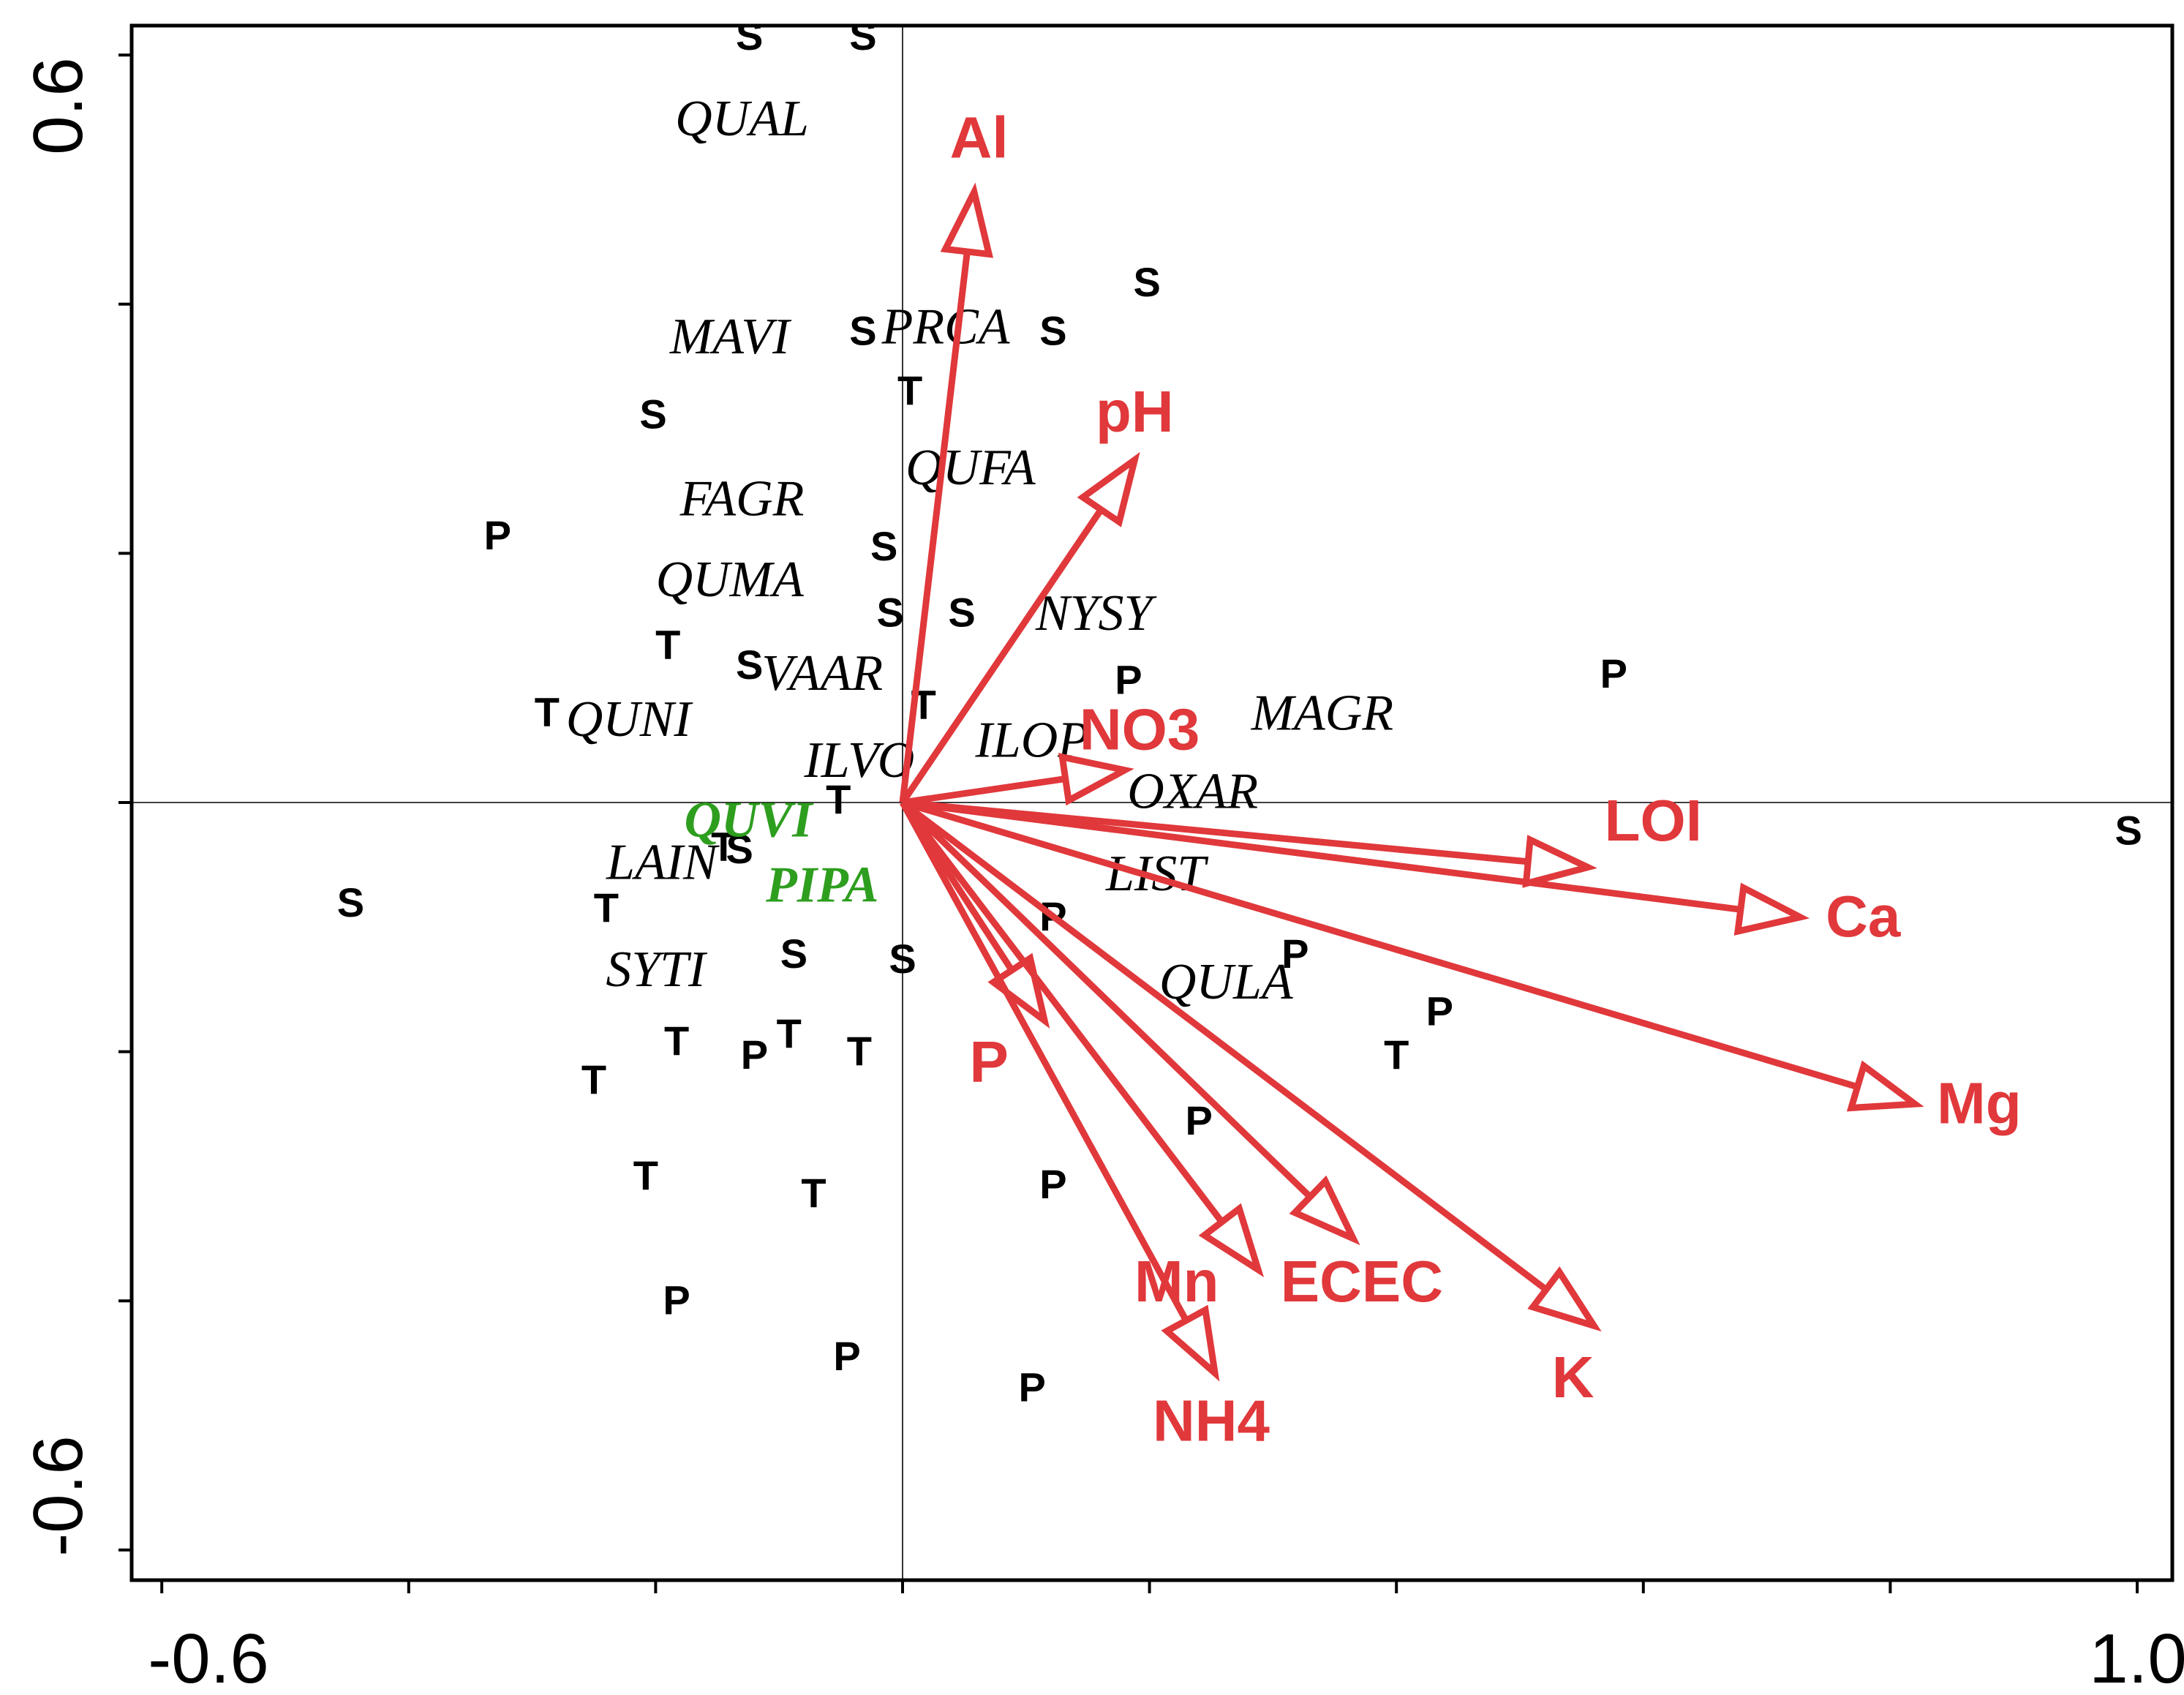  What do you see at coordinates (1362, 1281) in the screenshot?
I see `env-label-ecec: ECEC` at bounding box center [1362, 1281].